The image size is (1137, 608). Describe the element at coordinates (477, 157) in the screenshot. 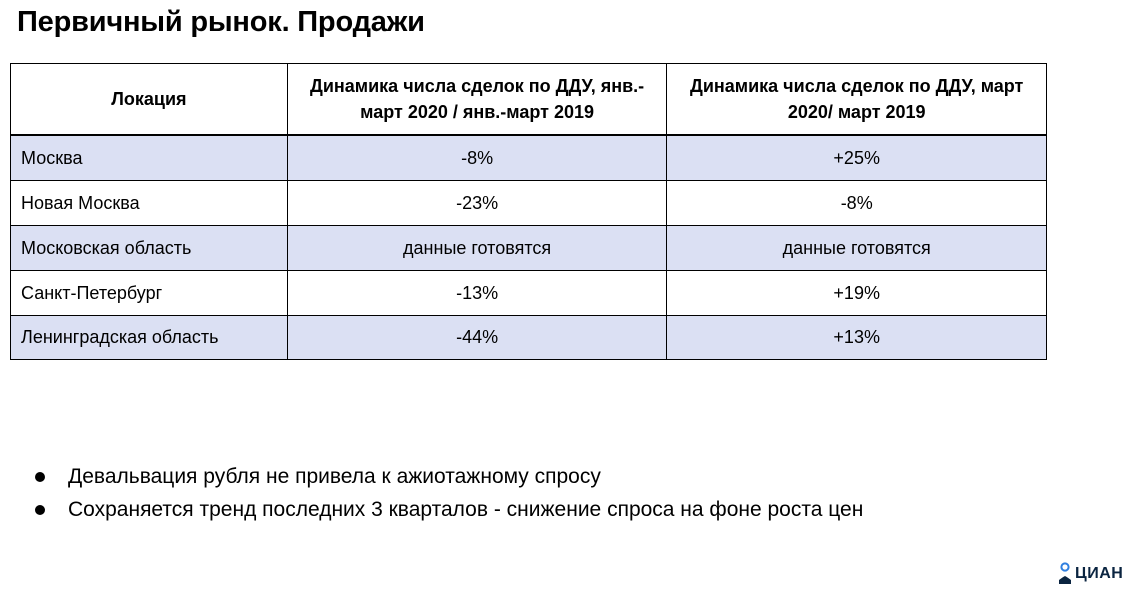

I see `cell-q1-dynamics: -8%` at that location.